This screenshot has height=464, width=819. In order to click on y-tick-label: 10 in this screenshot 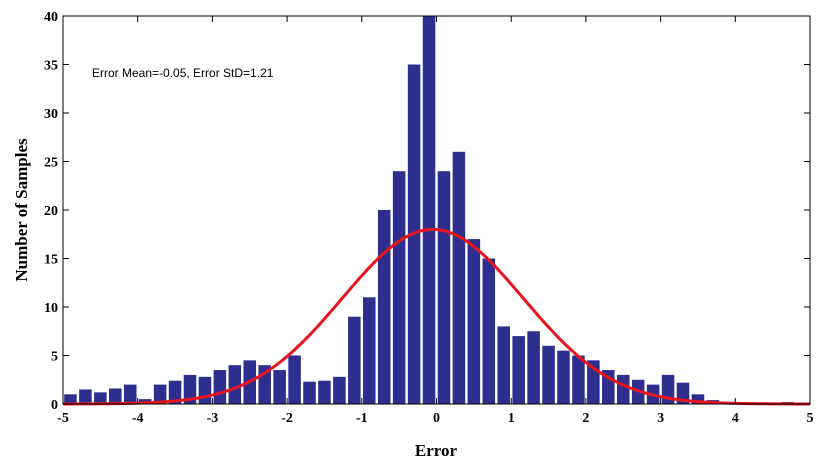, I will do `click(51, 308)`.